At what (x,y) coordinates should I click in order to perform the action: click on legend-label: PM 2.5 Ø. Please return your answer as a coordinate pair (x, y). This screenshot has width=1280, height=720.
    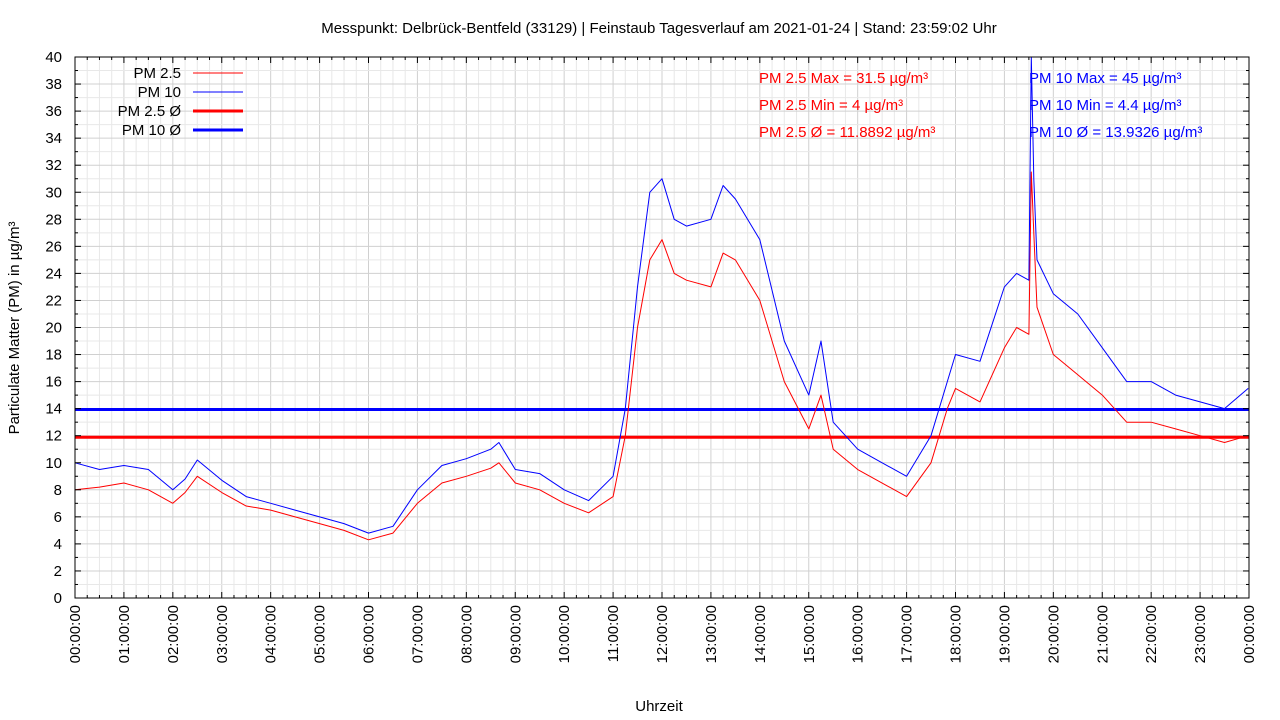
    Looking at the image, I should click on (150, 111).